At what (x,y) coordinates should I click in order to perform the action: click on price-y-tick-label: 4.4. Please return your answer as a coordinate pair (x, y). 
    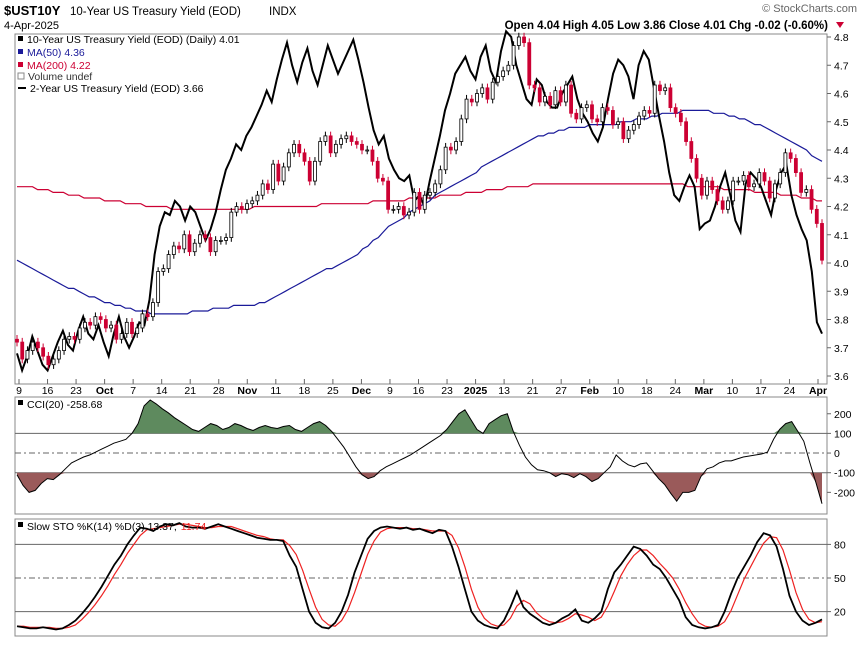
    Looking at the image, I should click on (841, 151).